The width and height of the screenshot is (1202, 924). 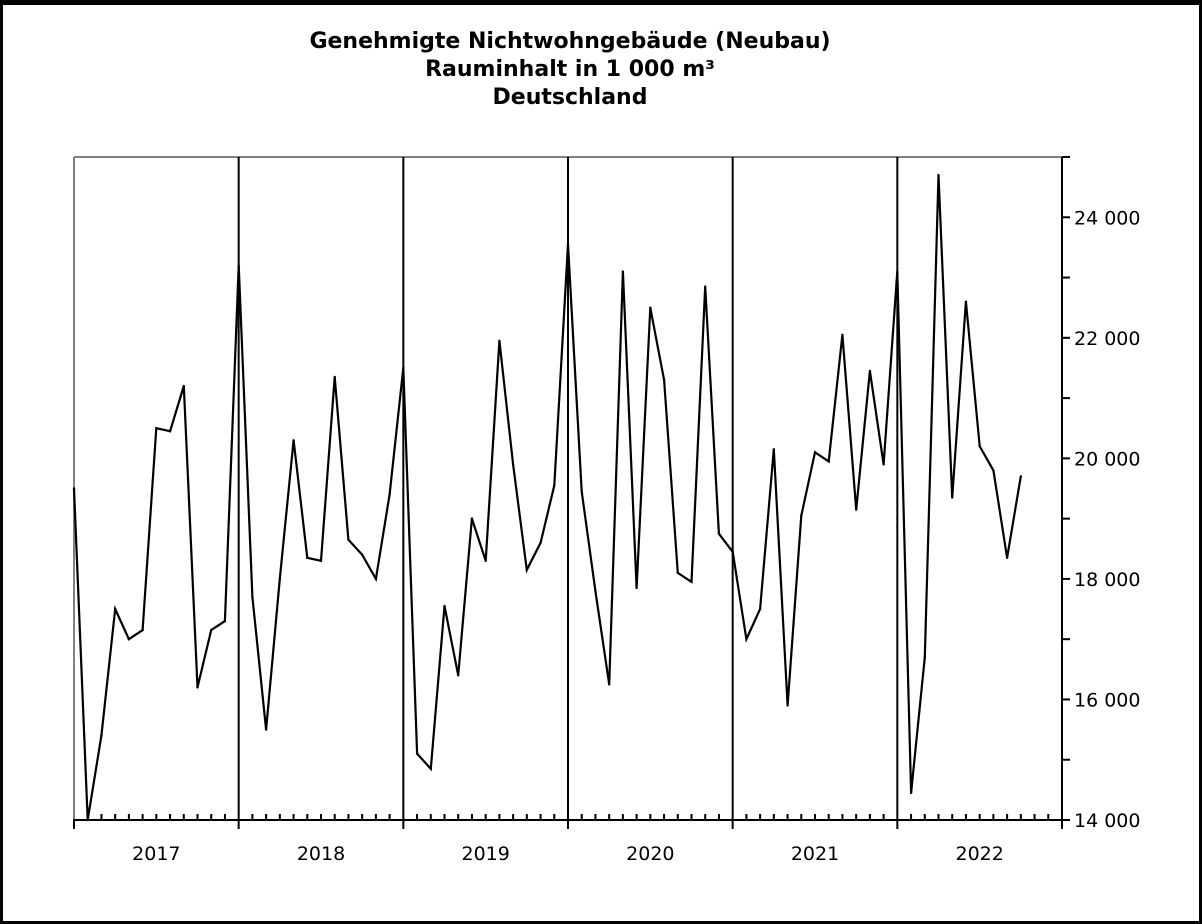 I want to click on x-axis: 2017 2018 2019 2020 2021 2022, so click(x=568, y=839).